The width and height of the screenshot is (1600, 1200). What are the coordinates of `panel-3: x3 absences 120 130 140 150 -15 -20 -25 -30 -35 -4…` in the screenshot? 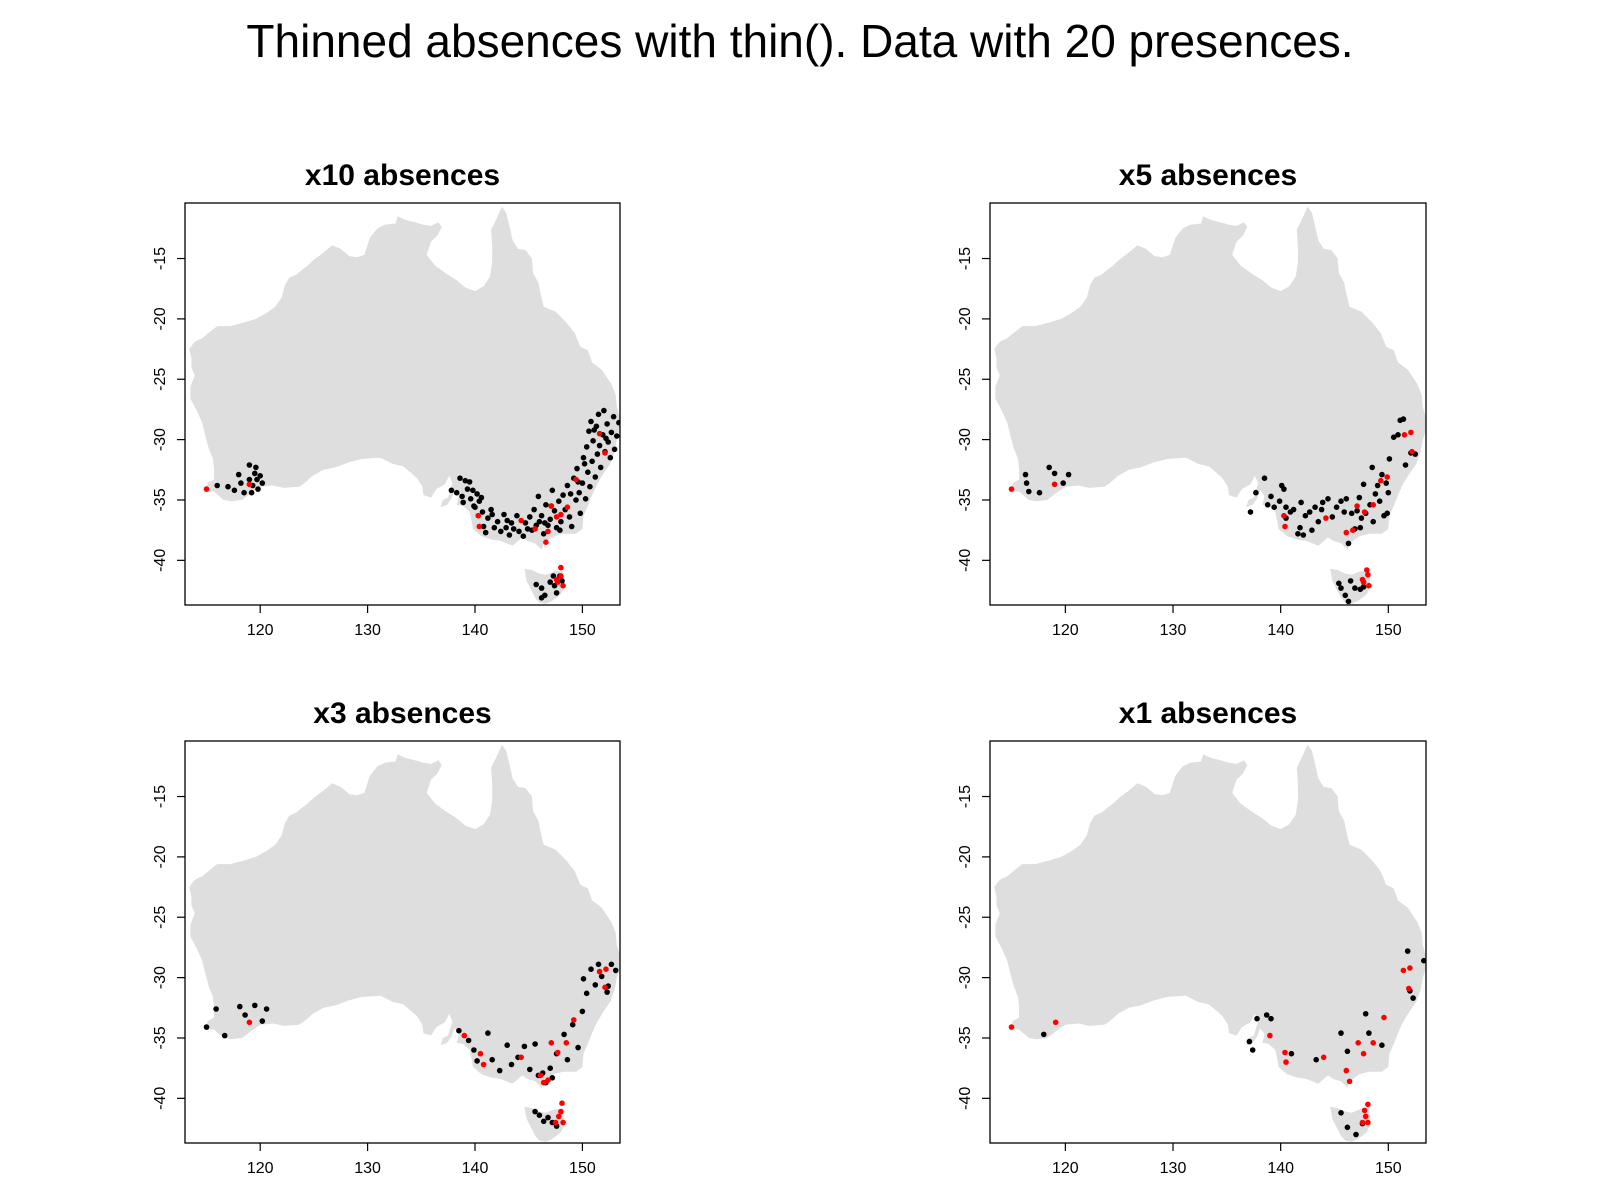 It's located at (386, 937).